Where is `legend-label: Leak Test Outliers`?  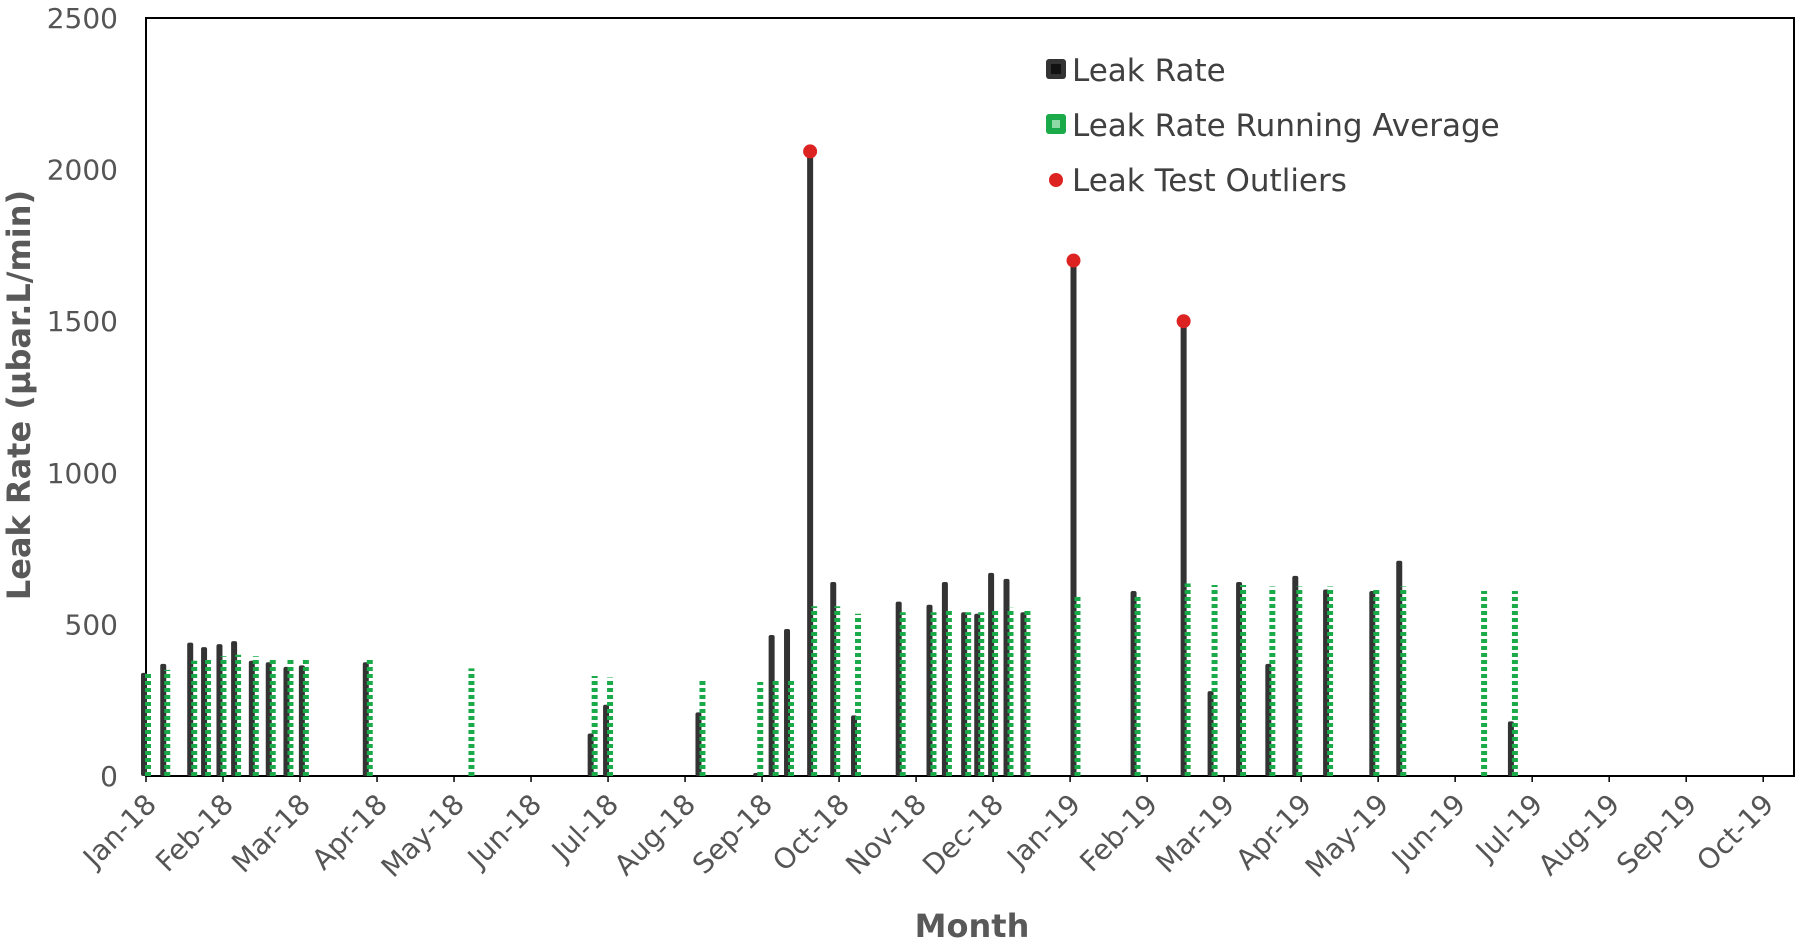 legend-label: Leak Test Outliers is located at coordinates (1209, 181).